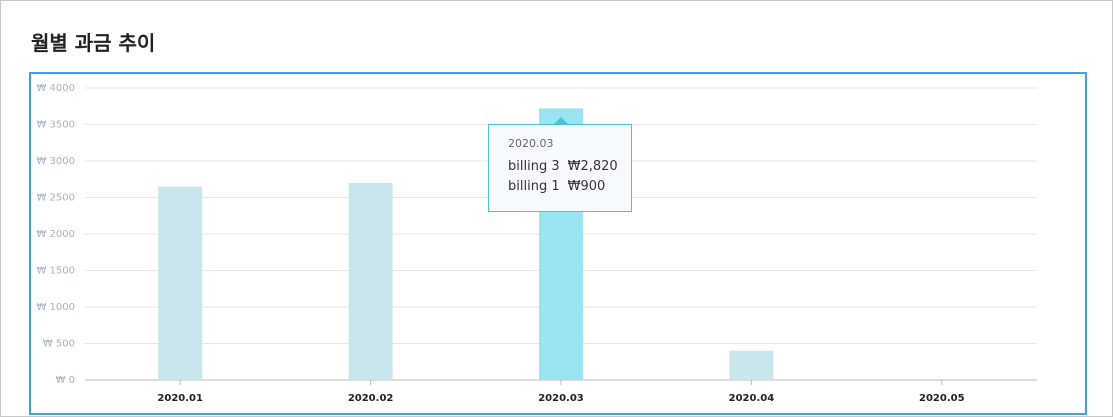 This screenshot has width=1113, height=417. I want to click on tooltip-value: ₩2,820, so click(592, 166).